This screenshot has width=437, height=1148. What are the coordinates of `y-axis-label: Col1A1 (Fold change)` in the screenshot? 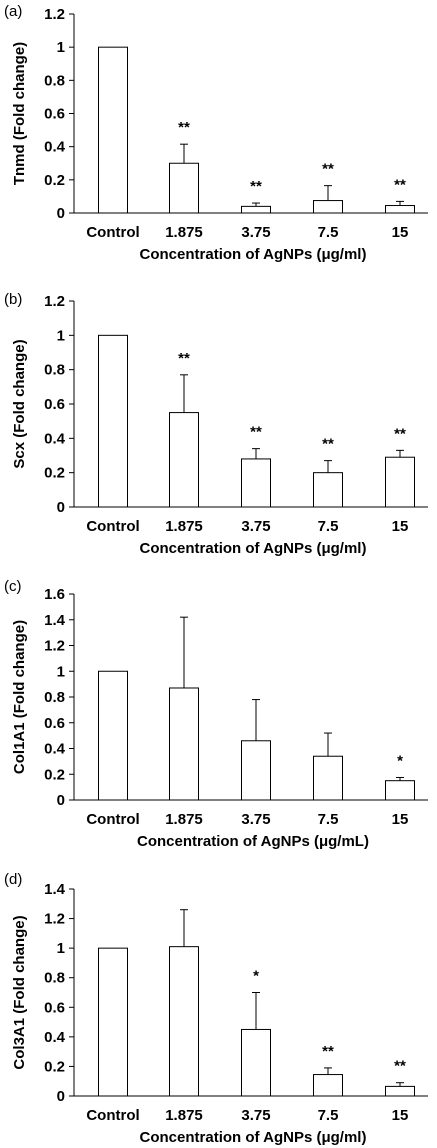 It's located at (19, 697).